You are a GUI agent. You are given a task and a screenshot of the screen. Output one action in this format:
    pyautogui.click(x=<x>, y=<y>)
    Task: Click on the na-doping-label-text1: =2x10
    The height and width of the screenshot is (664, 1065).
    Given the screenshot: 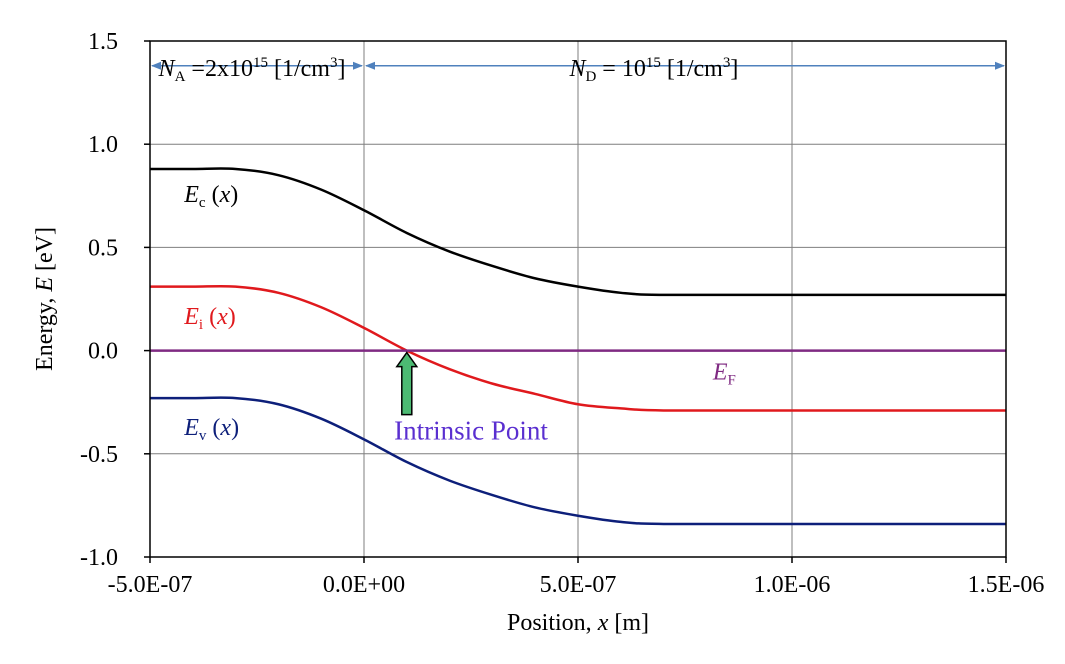 What is the action you would take?
    pyautogui.click(x=219, y=69)
    